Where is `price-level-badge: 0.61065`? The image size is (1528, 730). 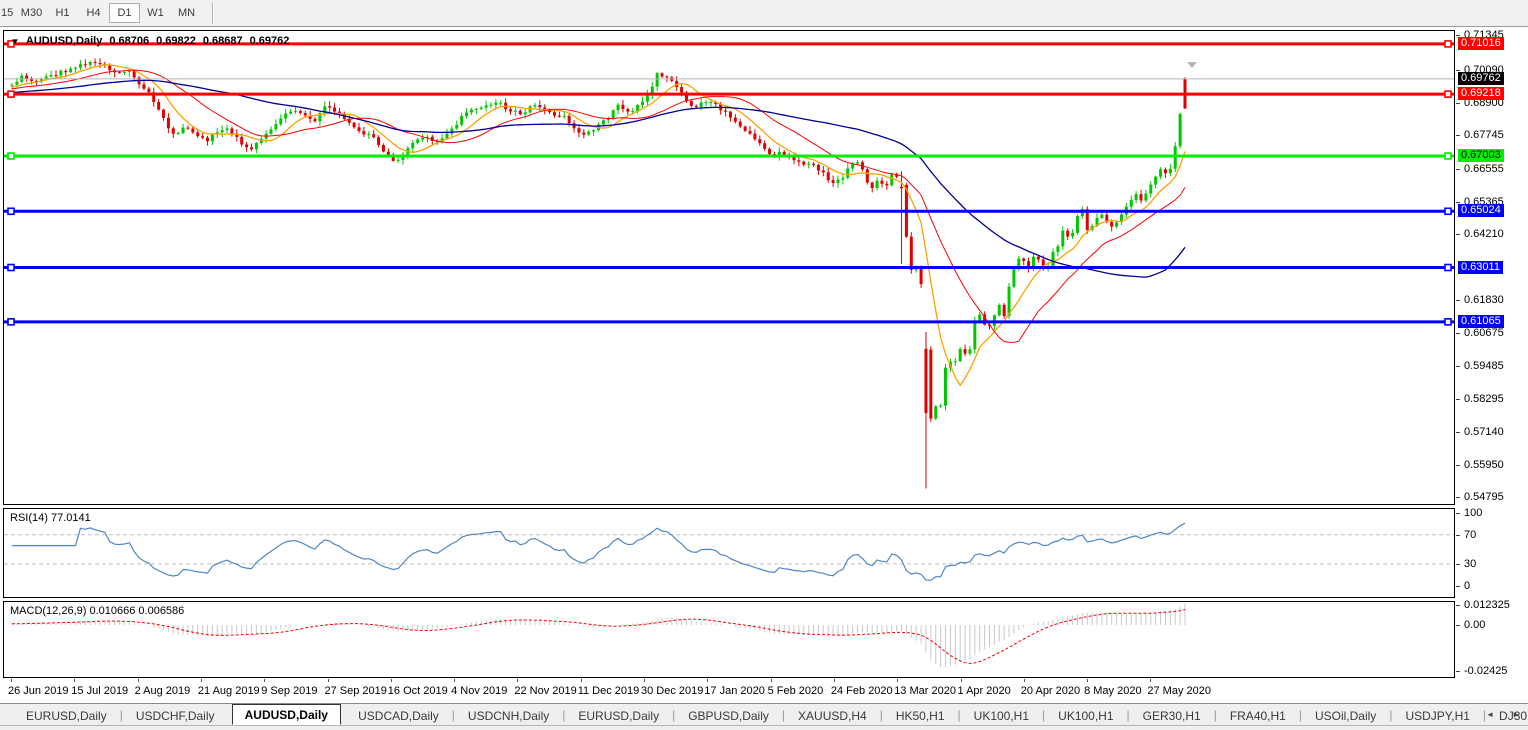 price-level-badge: 0.61065 is located at coordinates (1481, 321).